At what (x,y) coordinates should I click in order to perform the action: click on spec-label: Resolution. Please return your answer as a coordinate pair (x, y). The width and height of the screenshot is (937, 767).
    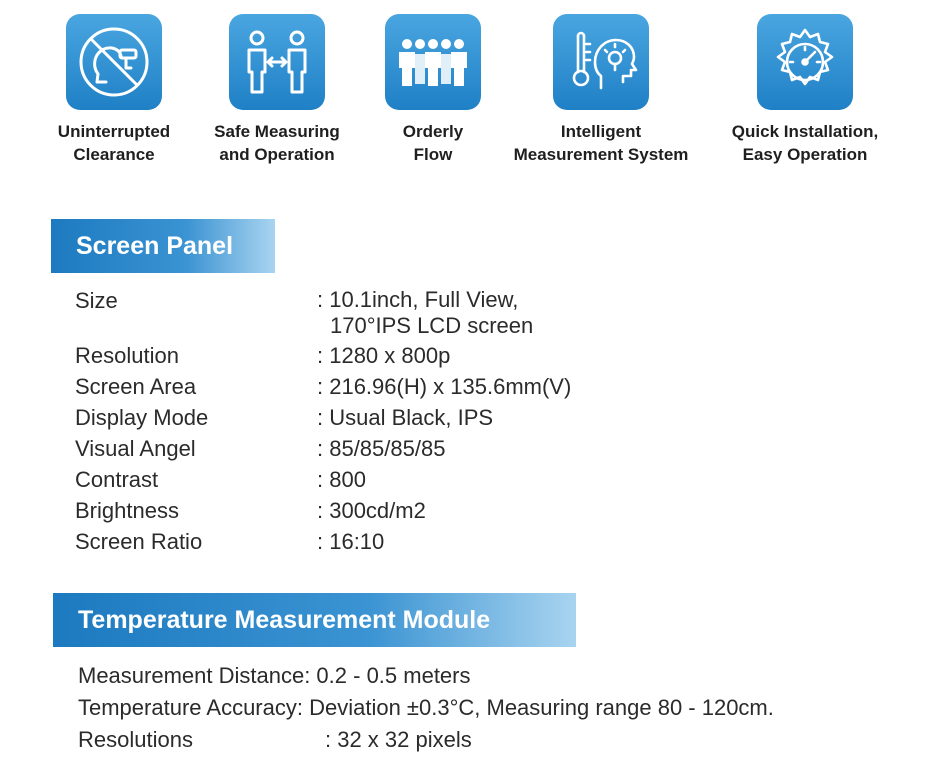
    Looking at the image, I should click on (127, 355).